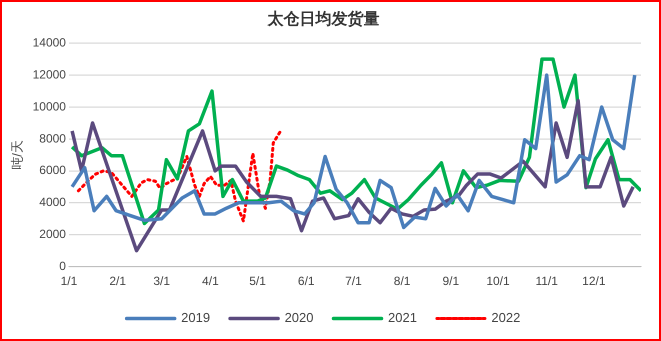 The image size is (661, 341). What do you see at coordinates (179, 175) in the screenshot?
I see `line-series` at bounding box center [179, 175].